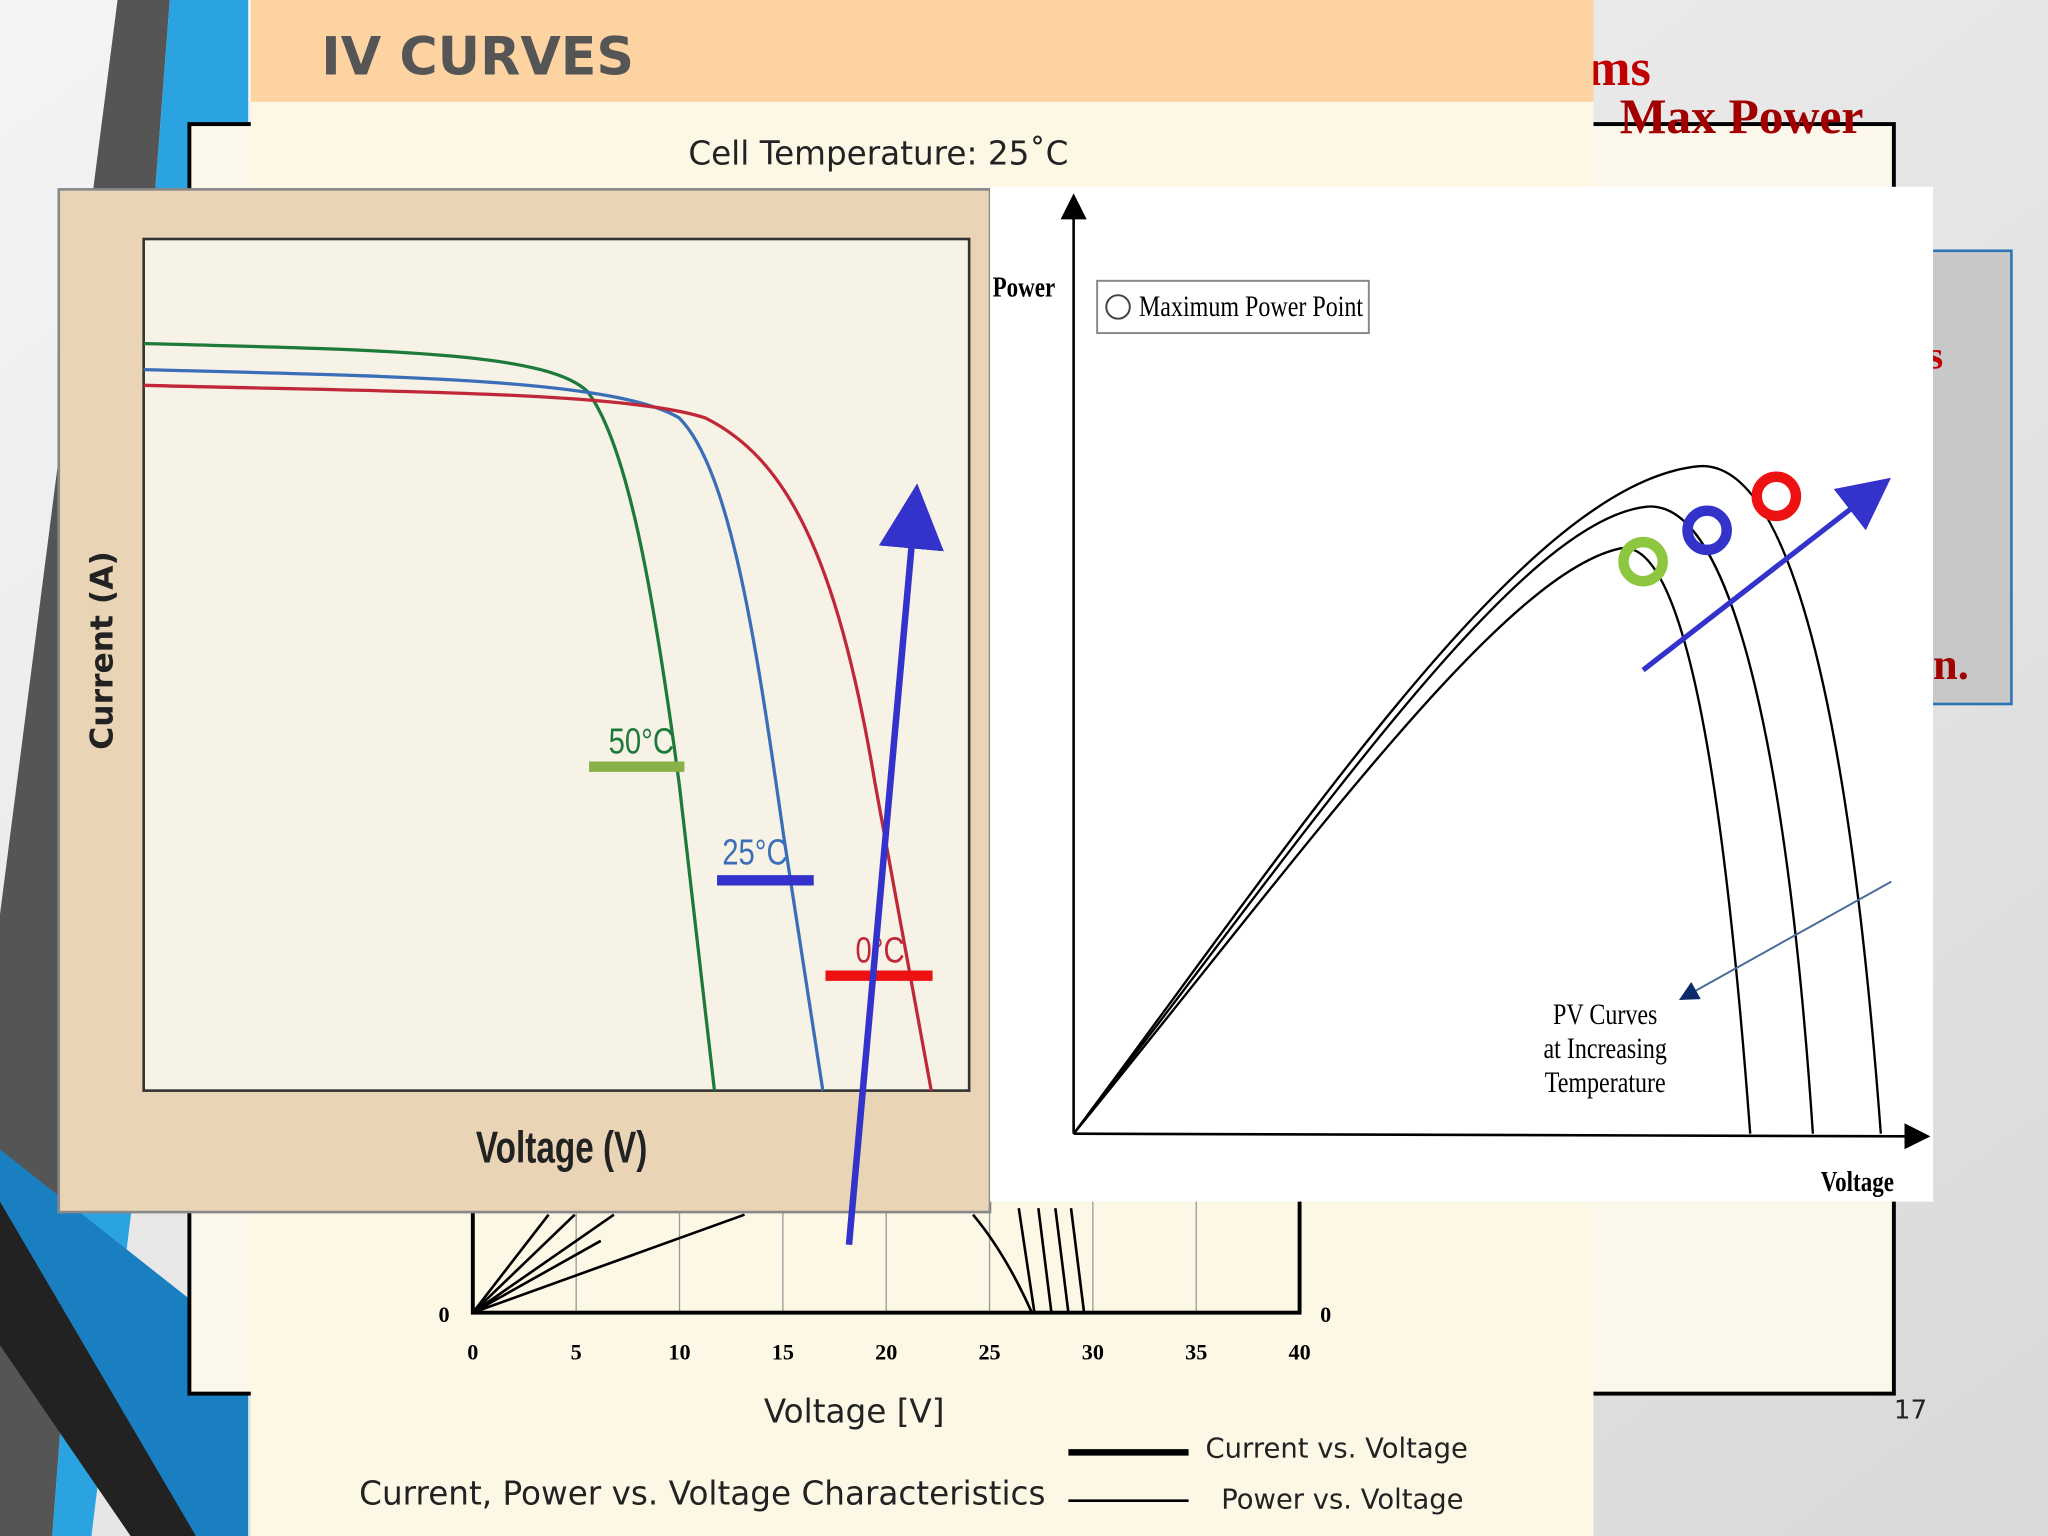 The image size is (2048, 1536). What do you see at coordinates (1299, 1352) in the screenshot?
I see `x-tick-label: 40` at bounding box center [1299, 1352].